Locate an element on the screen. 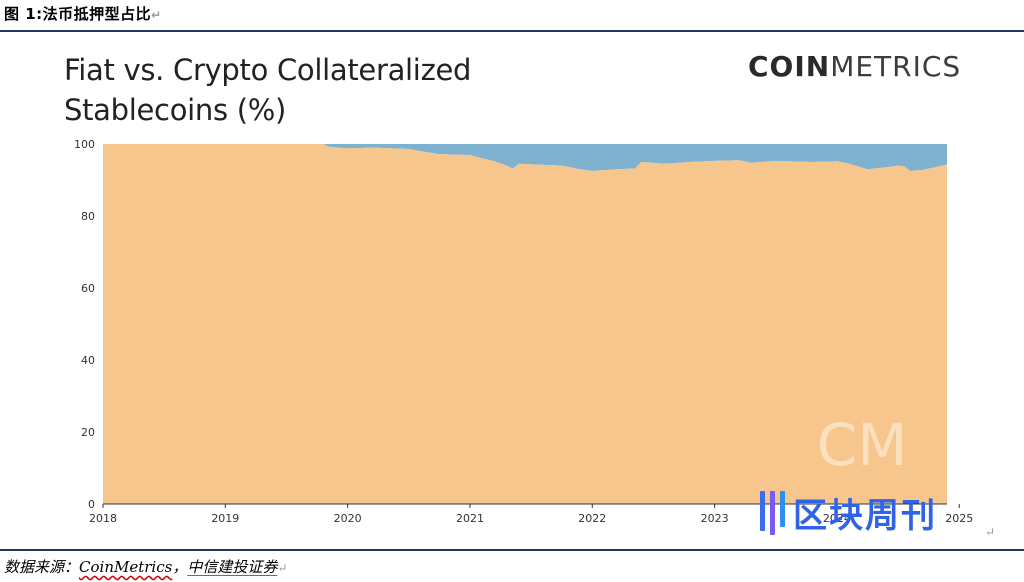  chart-title-line-2: Stablecoins (%) is located at coordinates (175, 110).